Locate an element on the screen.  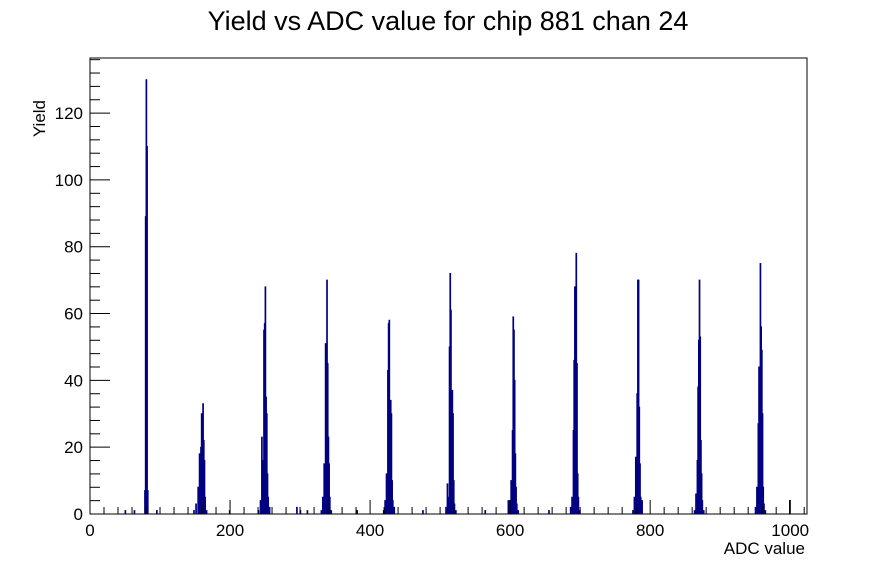
x-tick-label: 400 is located at coordinates (370, 530).